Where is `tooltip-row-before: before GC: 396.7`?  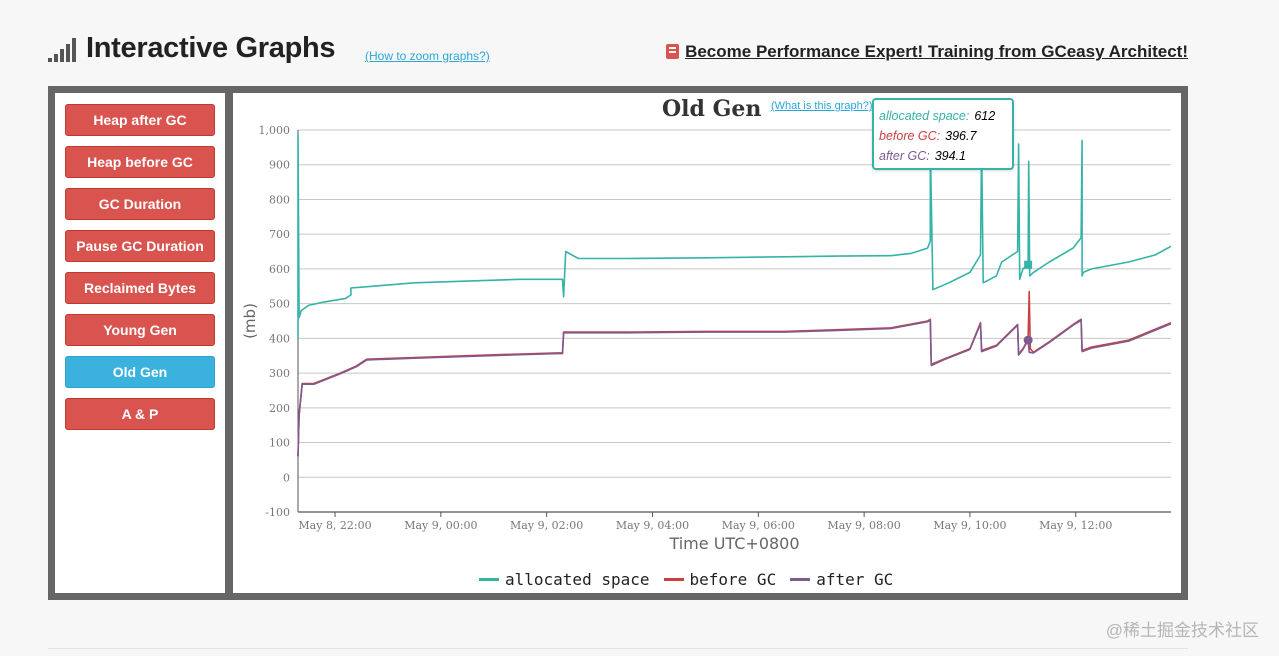 tooltip-row-before: before GC: 396.7 is located at coordinates (945, 136).